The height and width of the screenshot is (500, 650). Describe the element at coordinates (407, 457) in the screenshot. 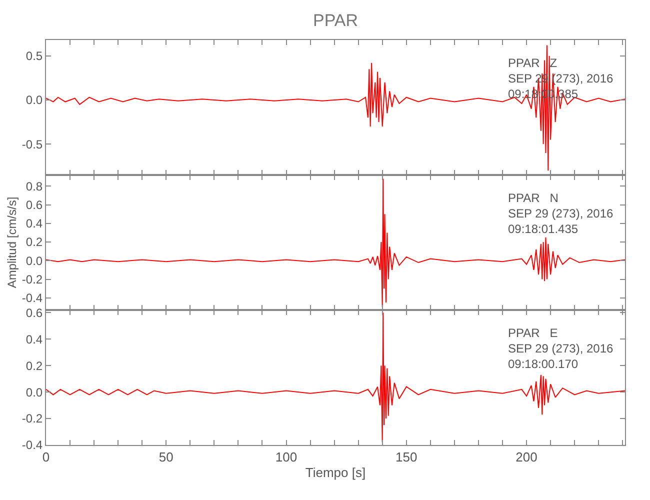

I see `x-tick-label: 150` at that location.